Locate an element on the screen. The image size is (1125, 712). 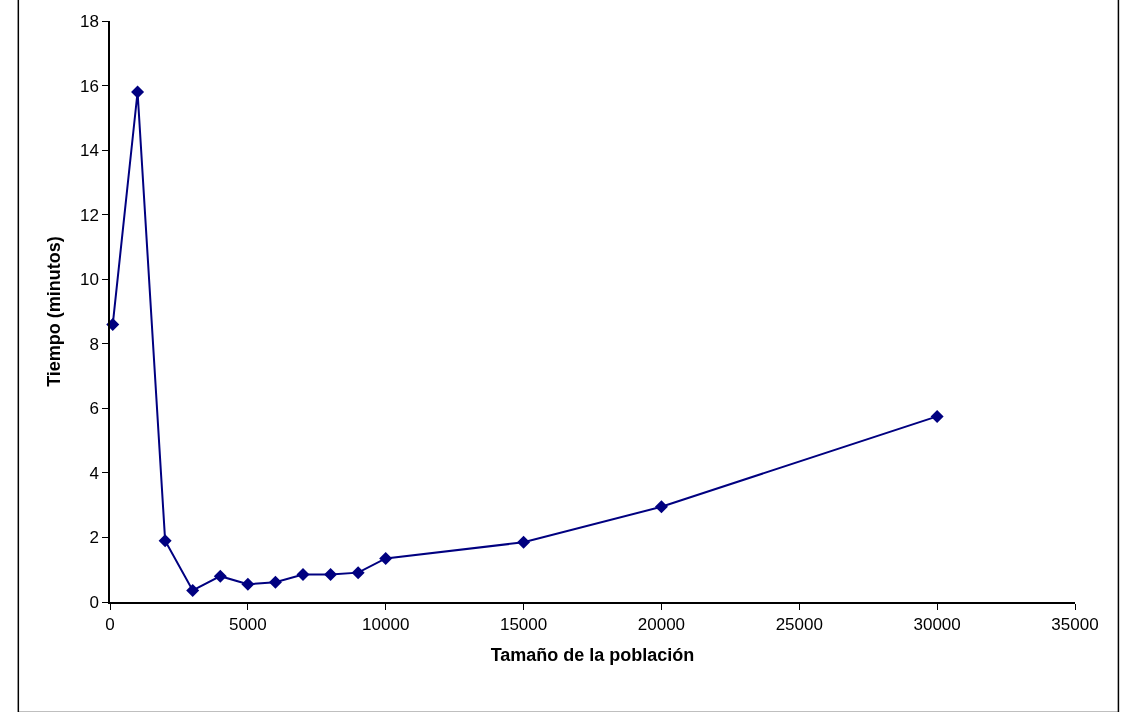
y-tick-label: 12 is located at coordinates (89, 215).